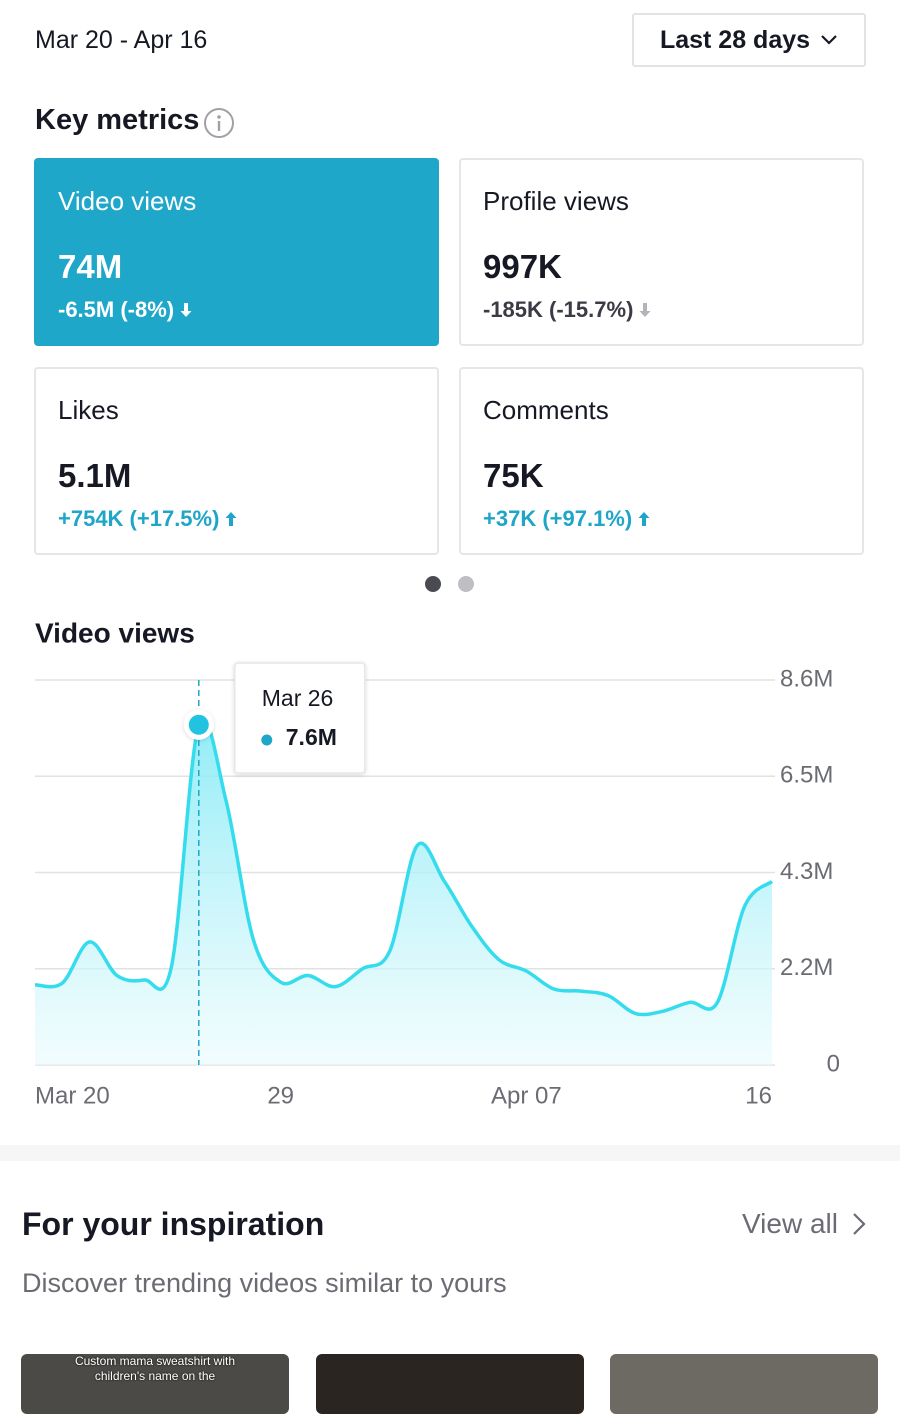 This screenshot has width=900, height=1414. Describe the element at coordinates (806, 871) in the screenshot. I see `y-tick-label: 4.3M` at that location.